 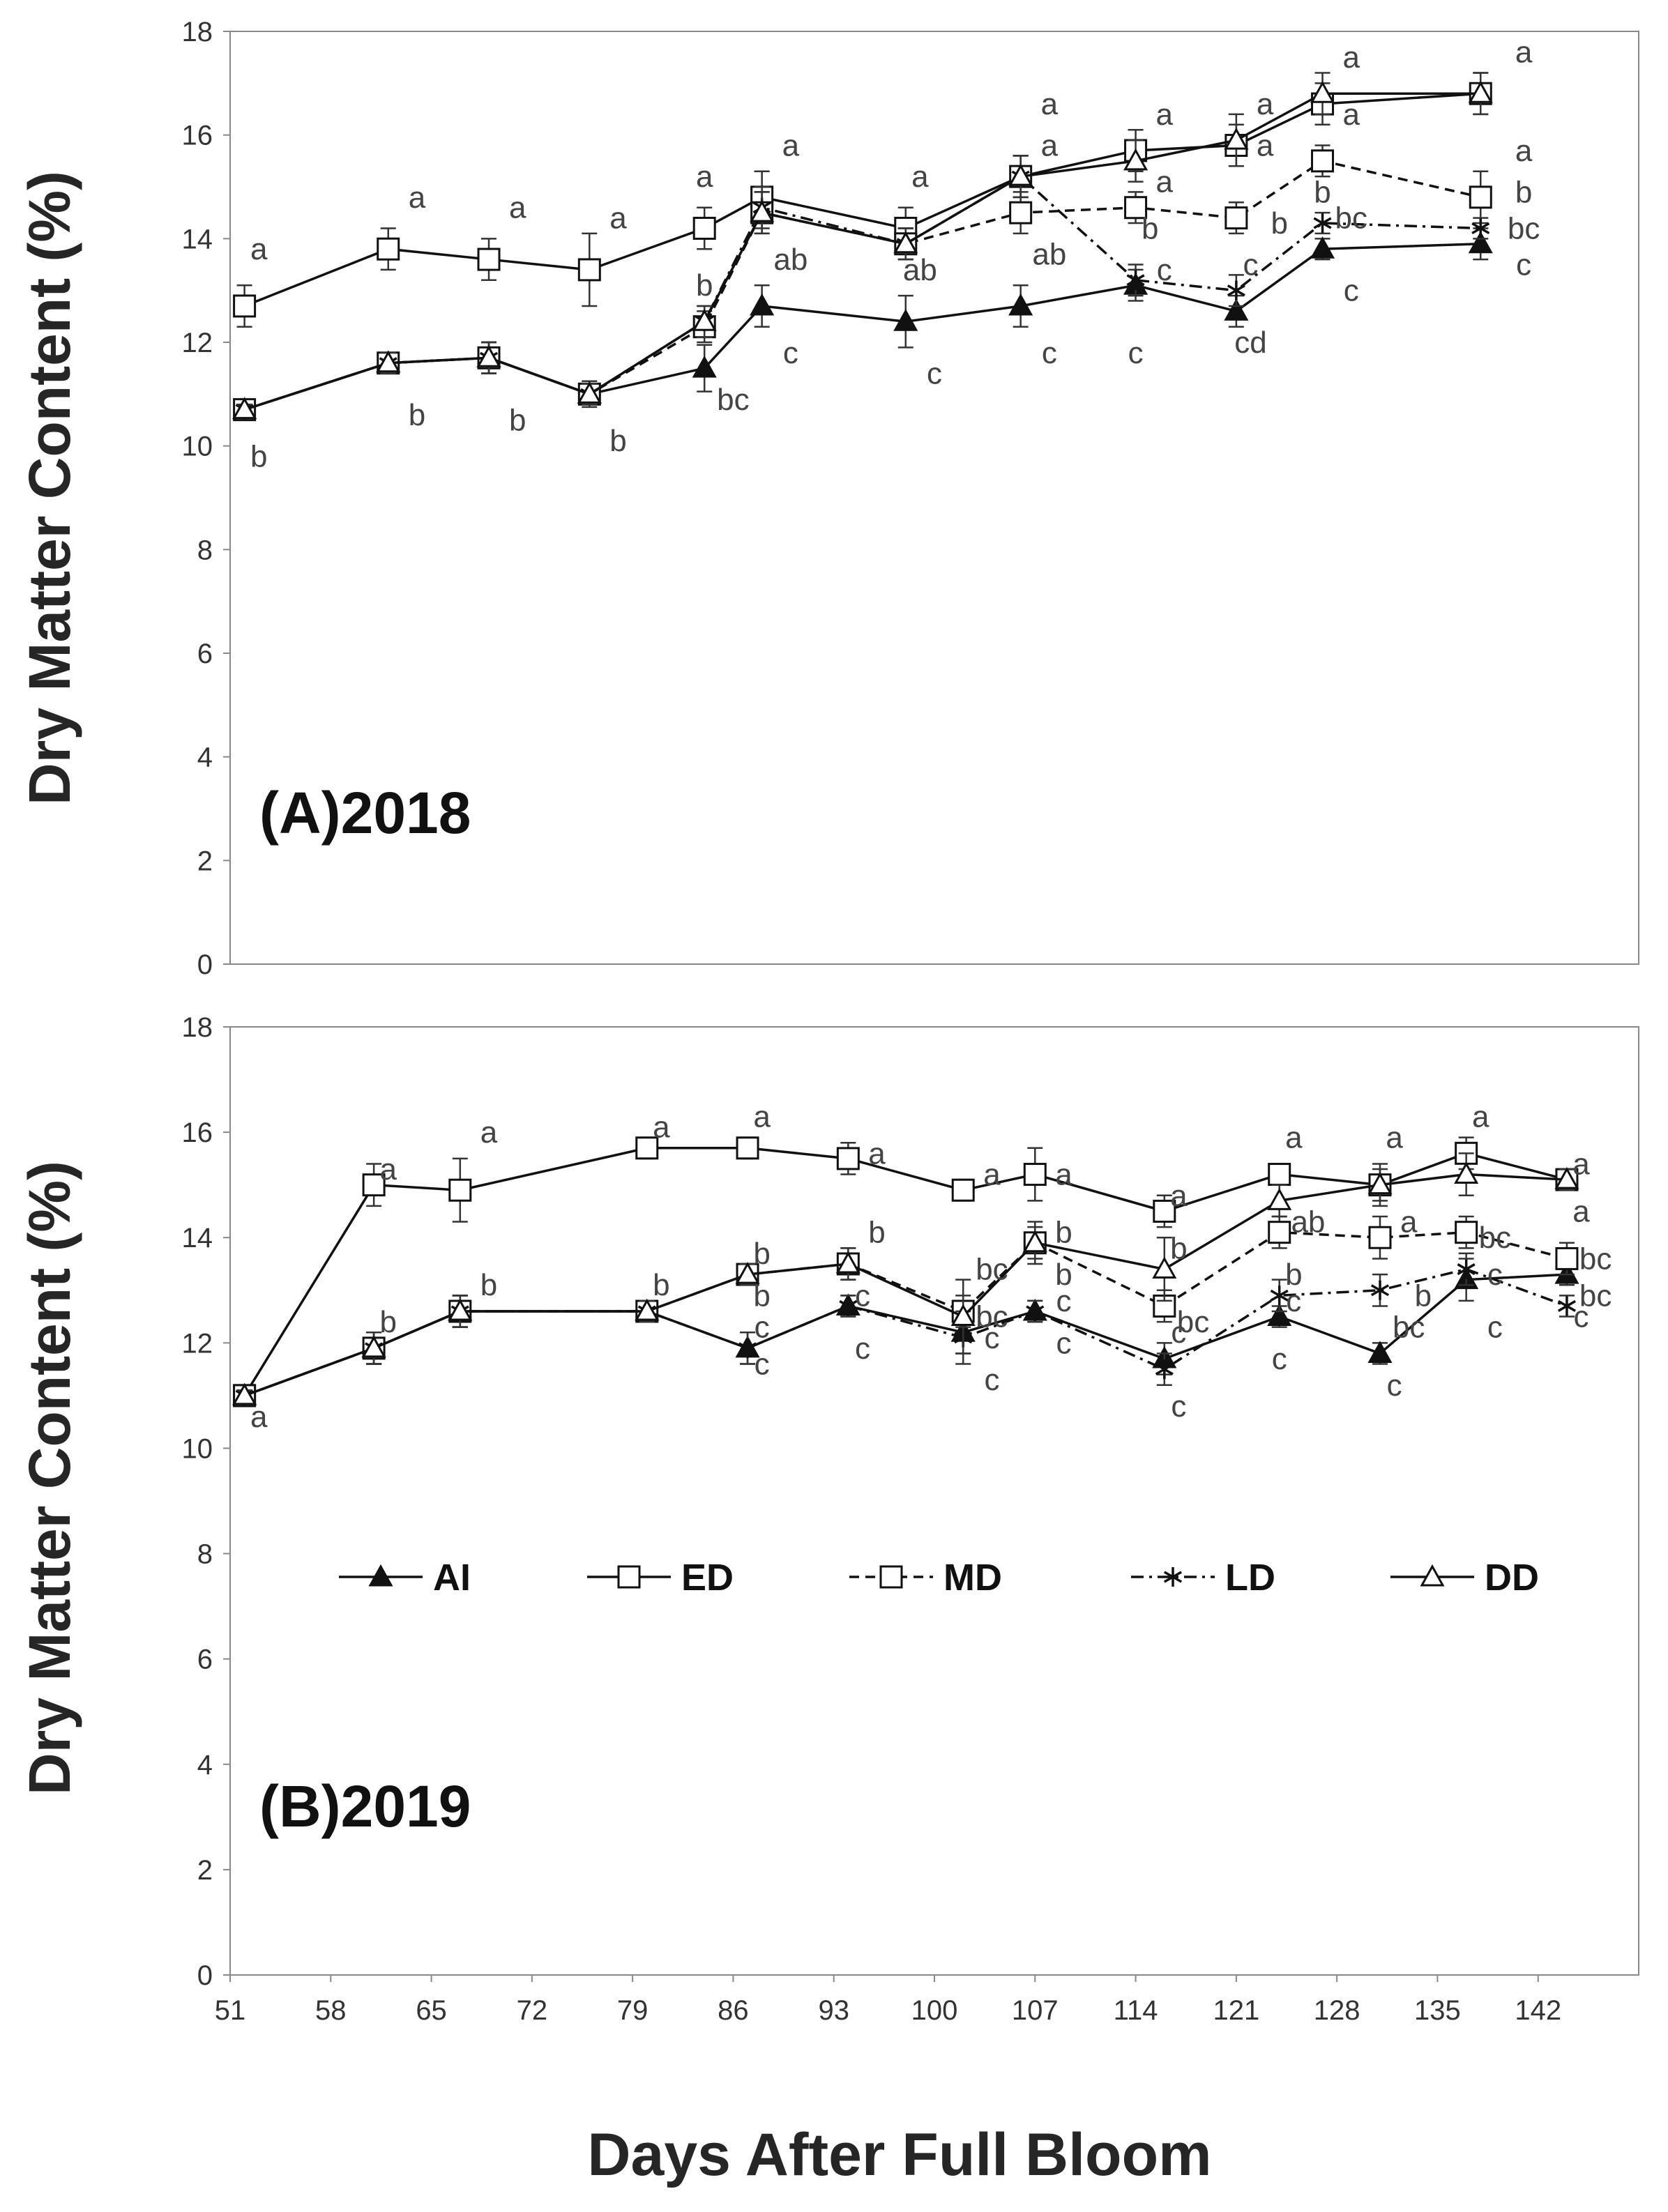 I want to click on y-tick-label: 10, so click(x=197, y=447).